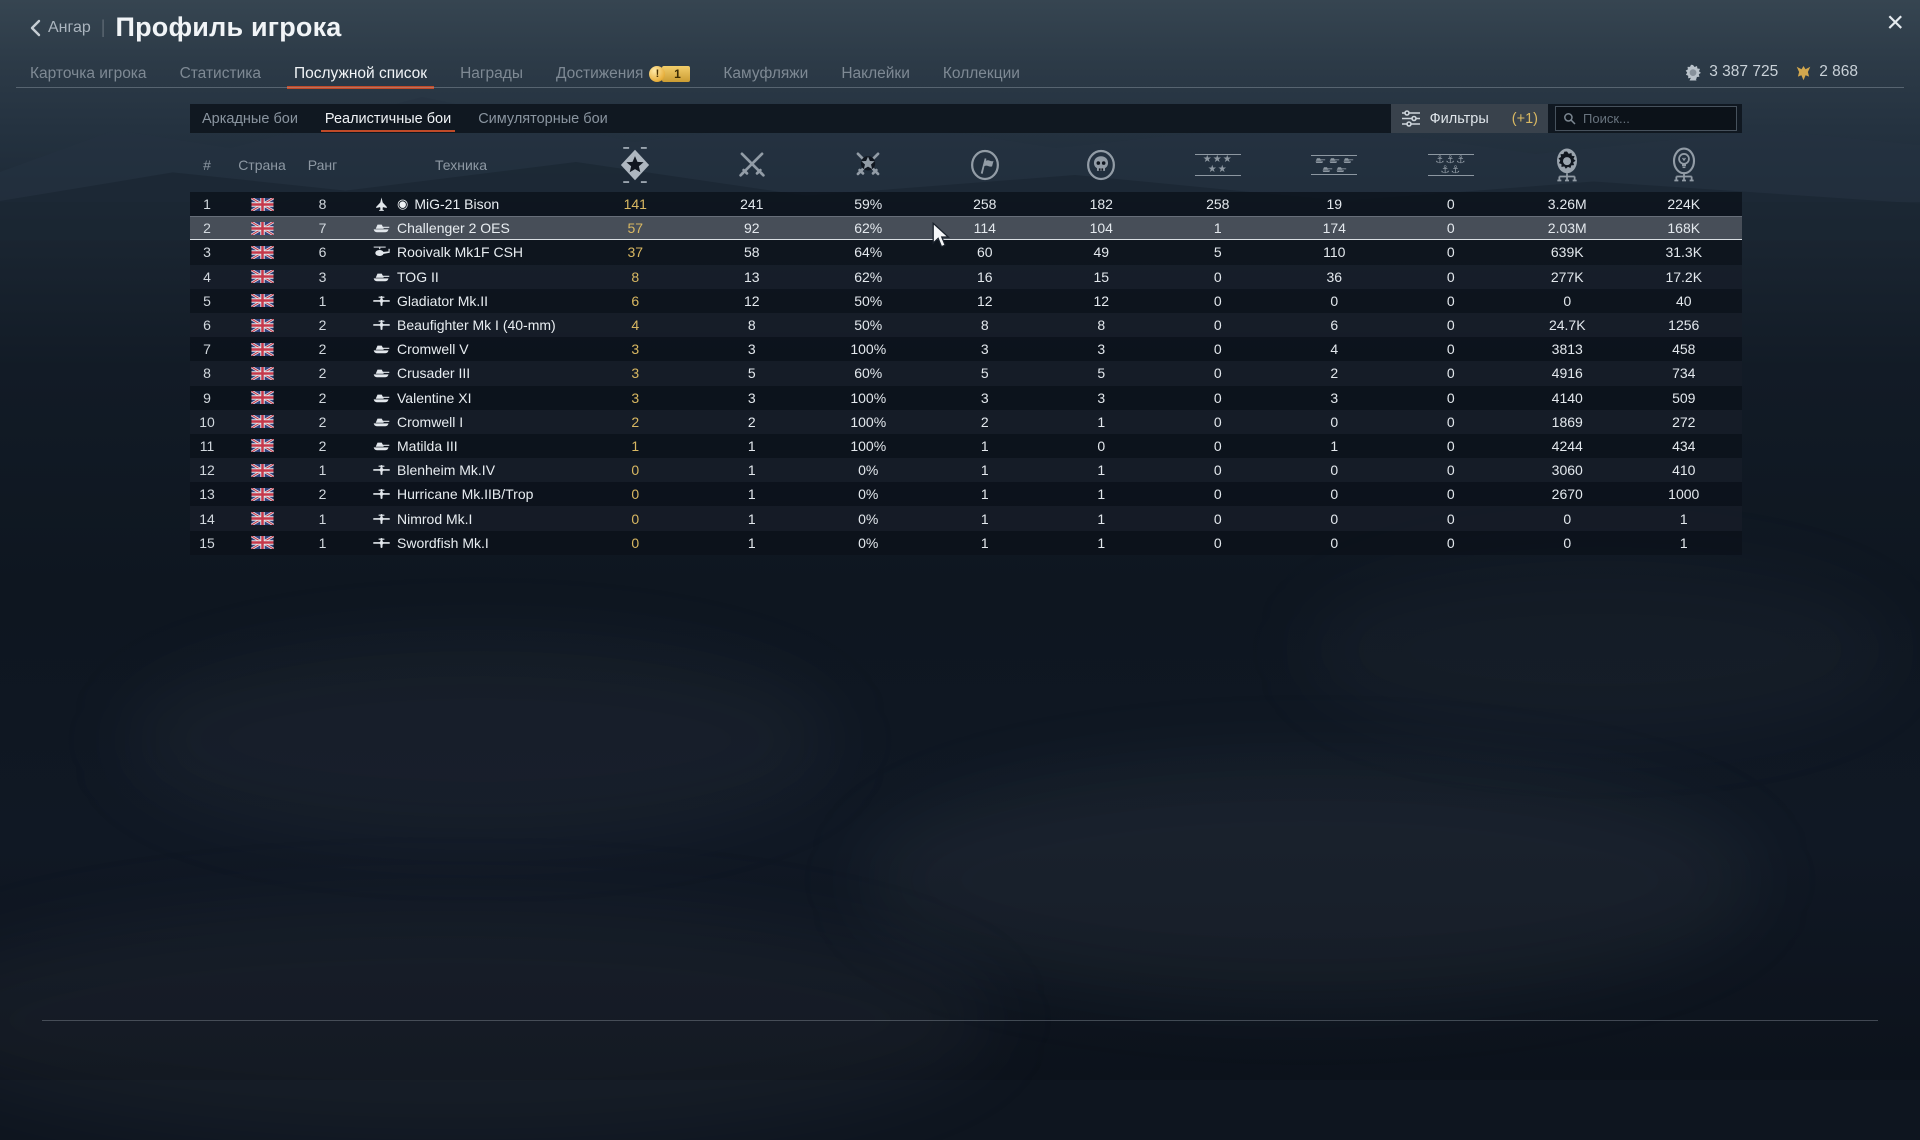  Describe the element at coordinates (966, 470) in the screenshot. I see `vehicle-row: 12 1 Blenheim Mk.IV 0 1 0% 1 1 0 0 0 3060 410` at that location.